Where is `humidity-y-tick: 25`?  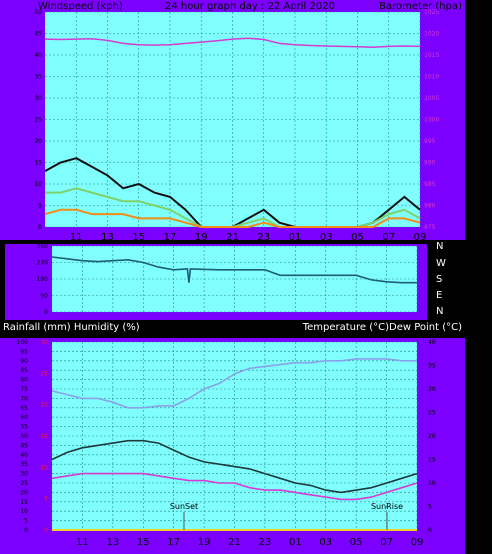 humidity-y-tick: 25 is located at coordinates (24, 483).